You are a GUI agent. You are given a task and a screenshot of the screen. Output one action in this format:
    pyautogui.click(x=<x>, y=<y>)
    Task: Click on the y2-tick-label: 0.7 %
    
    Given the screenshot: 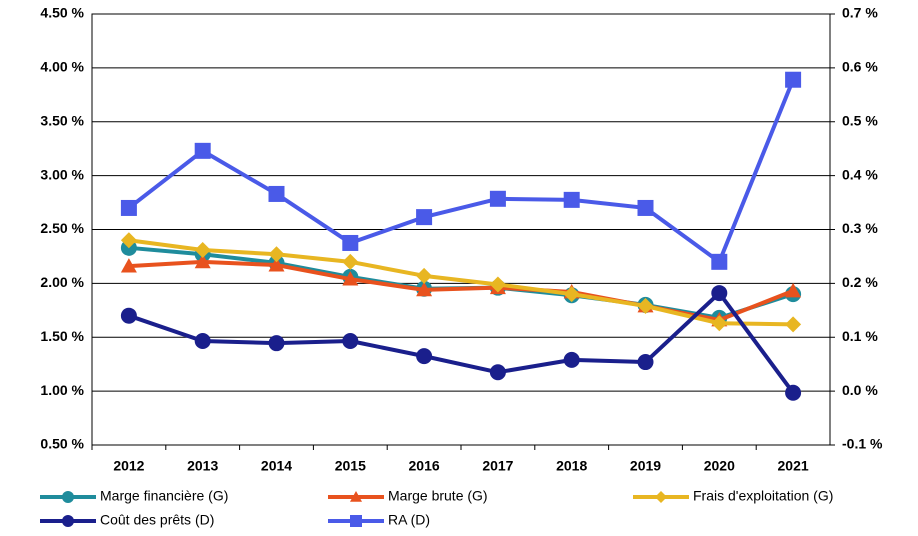 What is the action you would take?
    pyautogui.click(x=860, y=13)
    